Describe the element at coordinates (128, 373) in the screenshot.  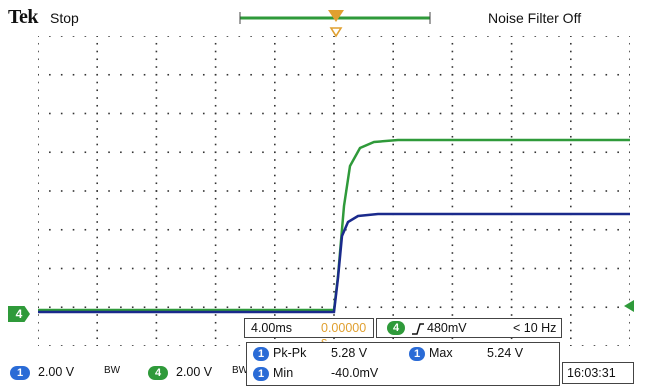
I see `channel-readout-bar: 1 2.00 V BW 4 2.00 V BW` at that location.